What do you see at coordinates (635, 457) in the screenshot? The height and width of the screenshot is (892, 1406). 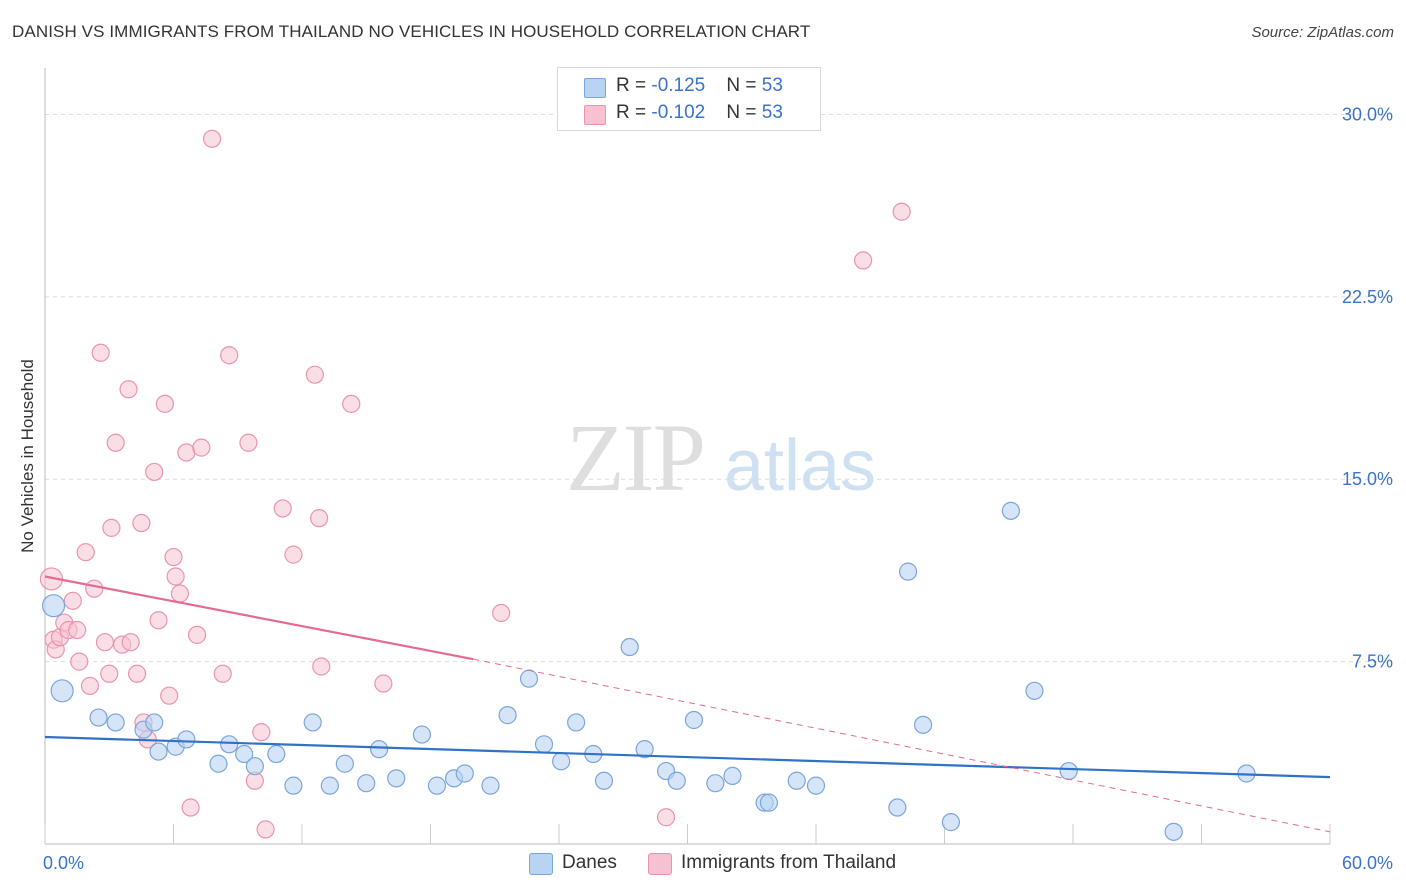 I see `watermark-zip: ZIP` at bounding box center [635, 457].